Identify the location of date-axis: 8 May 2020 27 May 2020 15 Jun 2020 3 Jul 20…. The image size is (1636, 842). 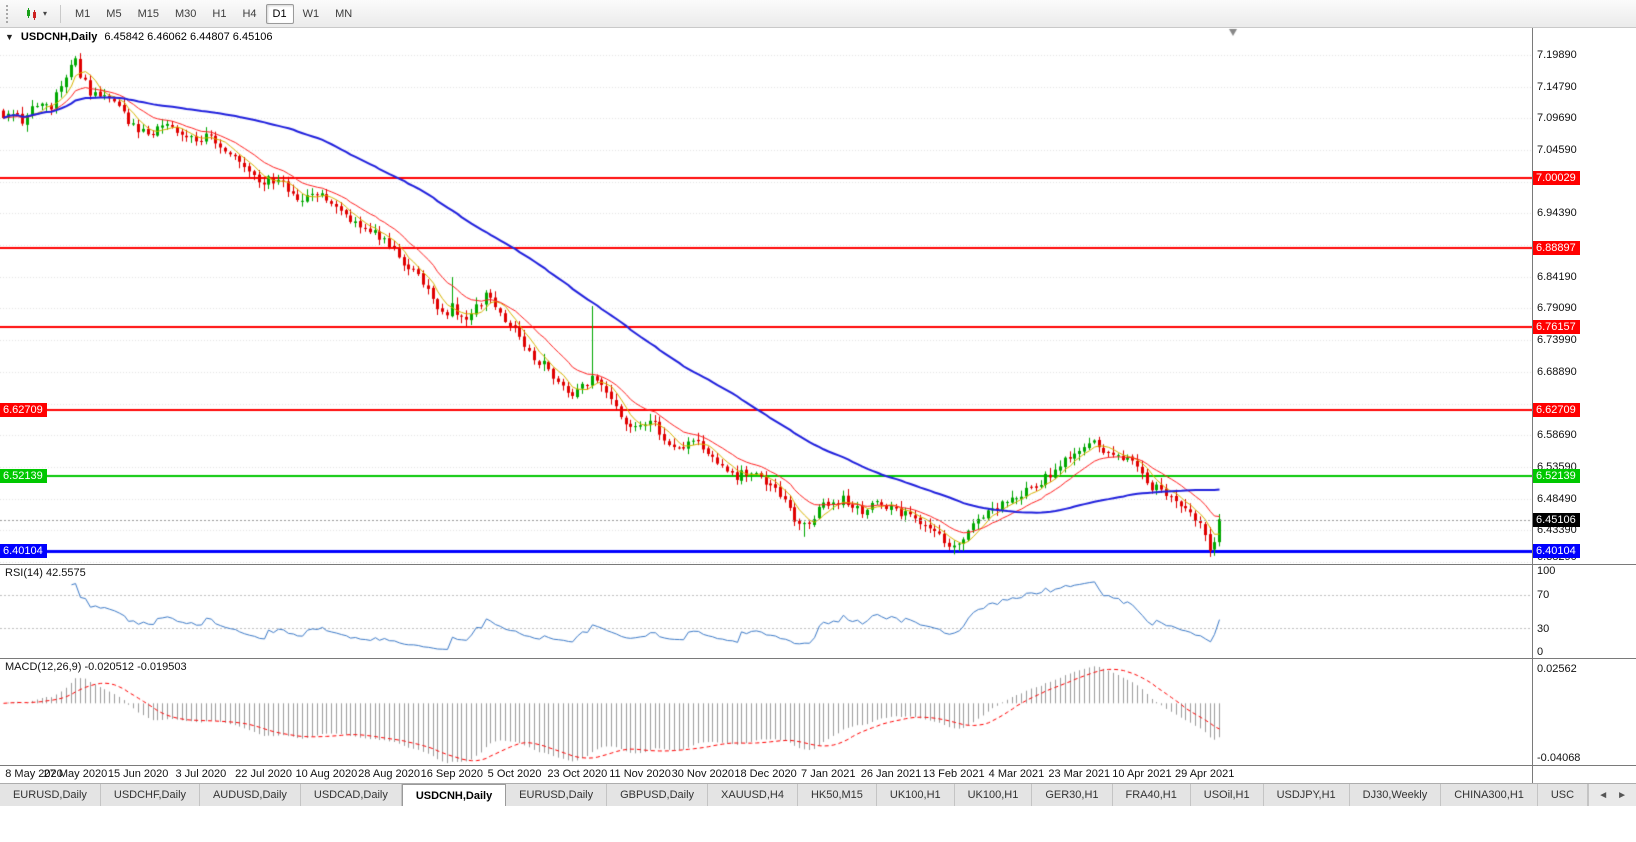
(818, 774).